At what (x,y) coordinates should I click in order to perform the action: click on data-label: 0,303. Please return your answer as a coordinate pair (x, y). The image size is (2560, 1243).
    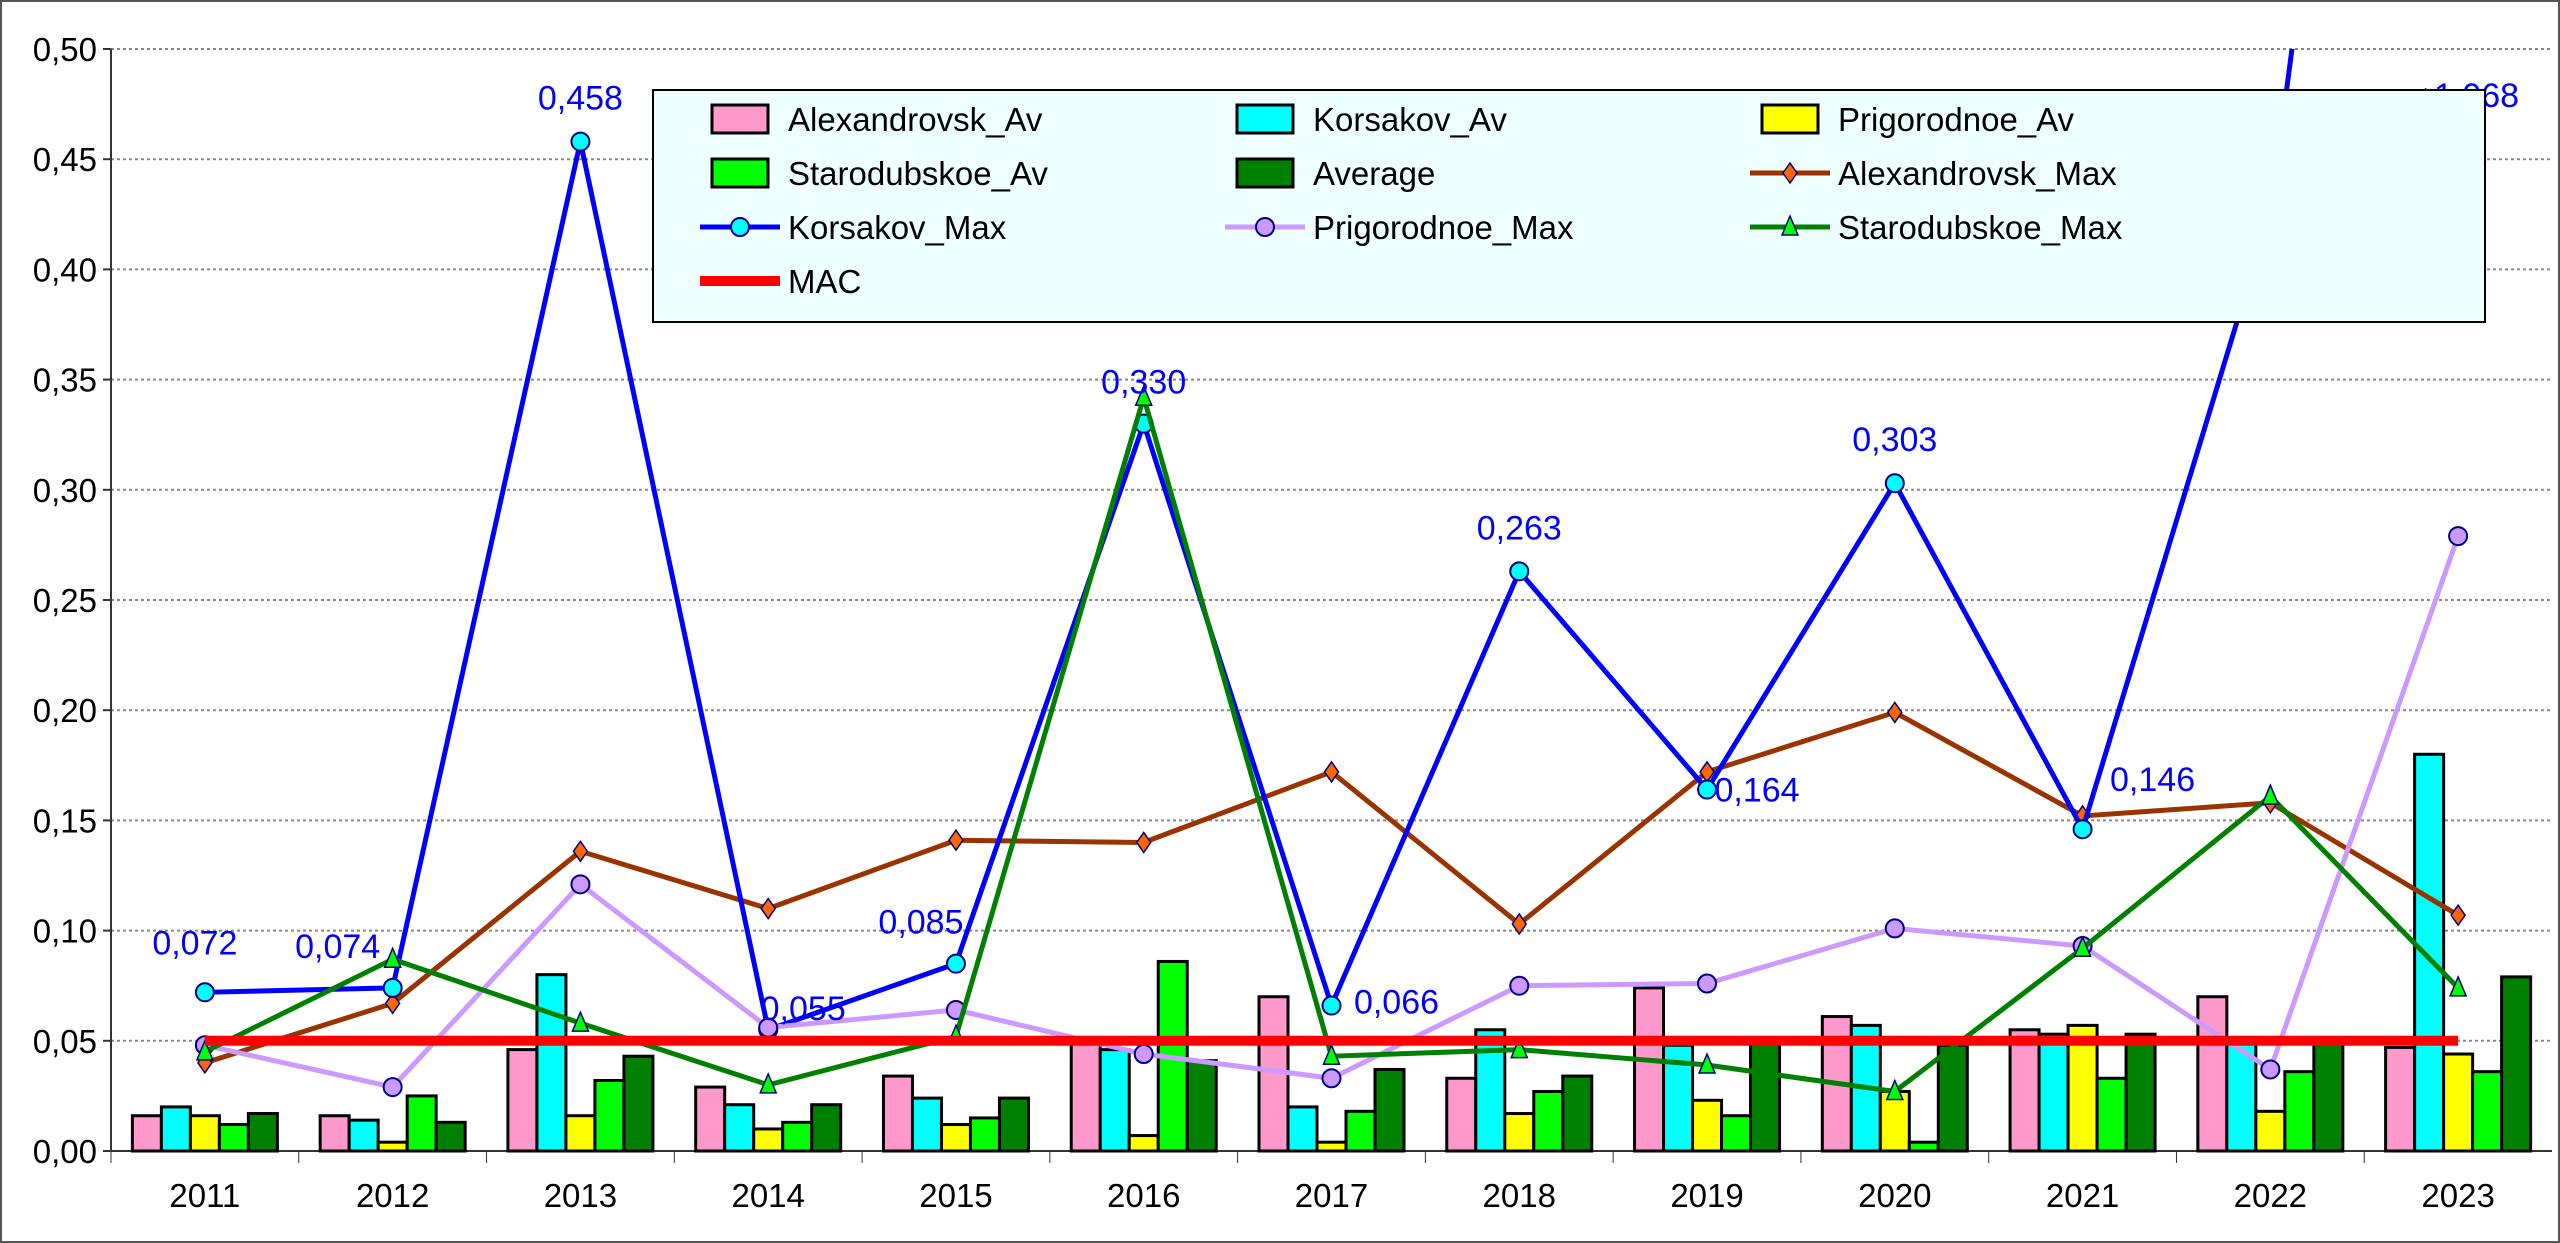
    Looking at the image, I should click on (1894, 440).